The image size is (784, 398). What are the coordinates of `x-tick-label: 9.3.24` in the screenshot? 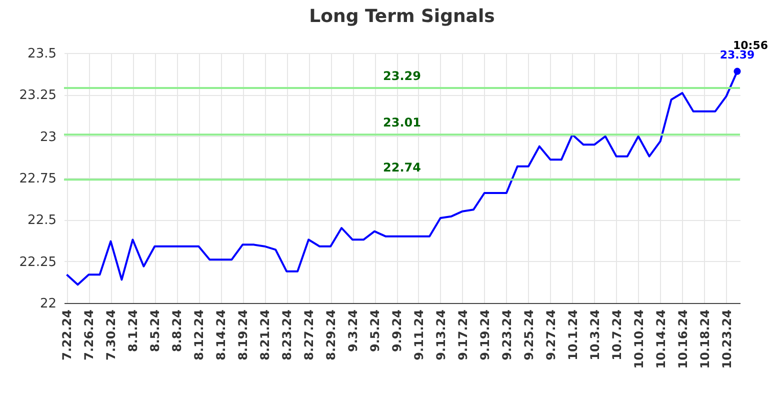 It's located at (353, 331).